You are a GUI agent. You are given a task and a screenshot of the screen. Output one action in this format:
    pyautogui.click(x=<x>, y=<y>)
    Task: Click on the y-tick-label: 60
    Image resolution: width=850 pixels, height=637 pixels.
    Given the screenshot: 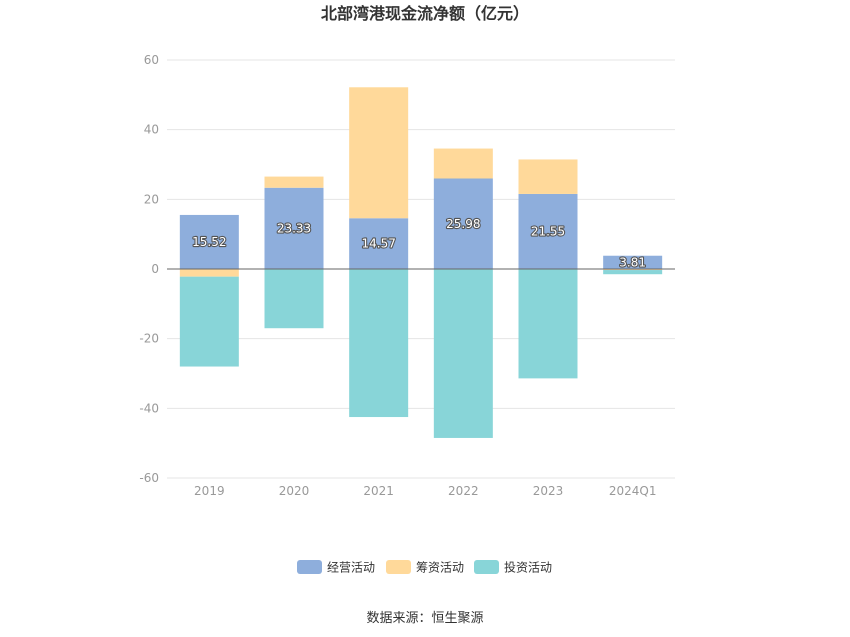 What is the action you would take?
    pyautogui.click(x=151, y=60)
    